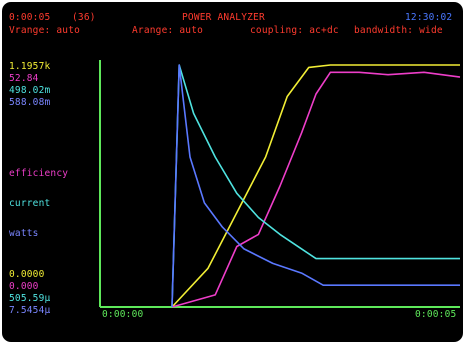 The width and height of the screenshot is (466, 345). I want to click on coupling-setting: coupling: ac+dc, so click(294, 30).